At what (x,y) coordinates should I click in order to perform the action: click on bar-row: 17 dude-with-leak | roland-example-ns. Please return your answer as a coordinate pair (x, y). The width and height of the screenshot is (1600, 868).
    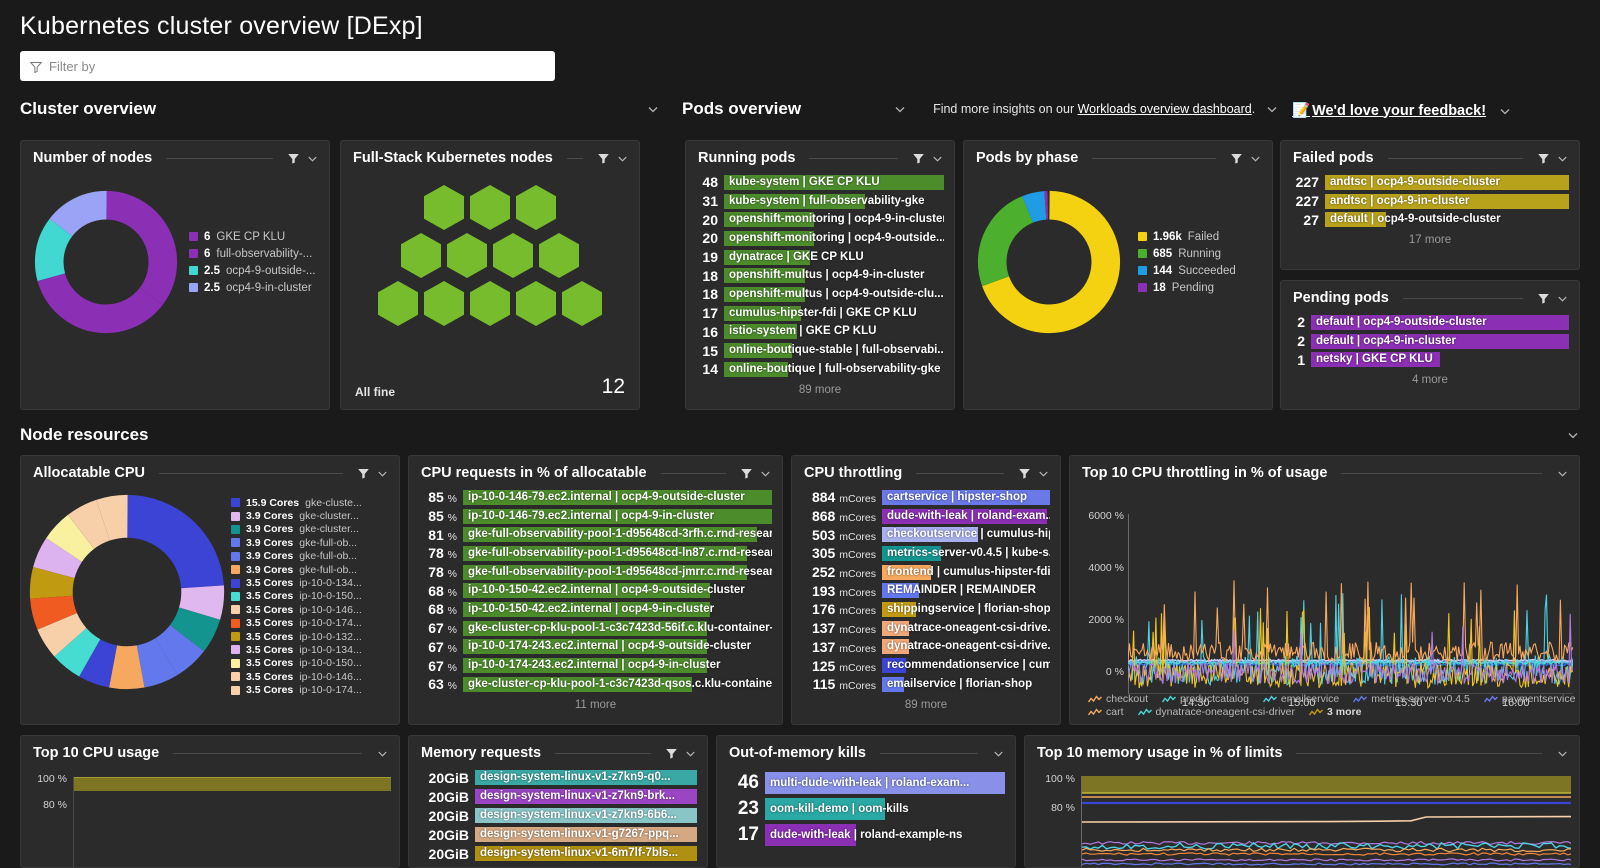
    Looking at the image, I should click on (865, 835).